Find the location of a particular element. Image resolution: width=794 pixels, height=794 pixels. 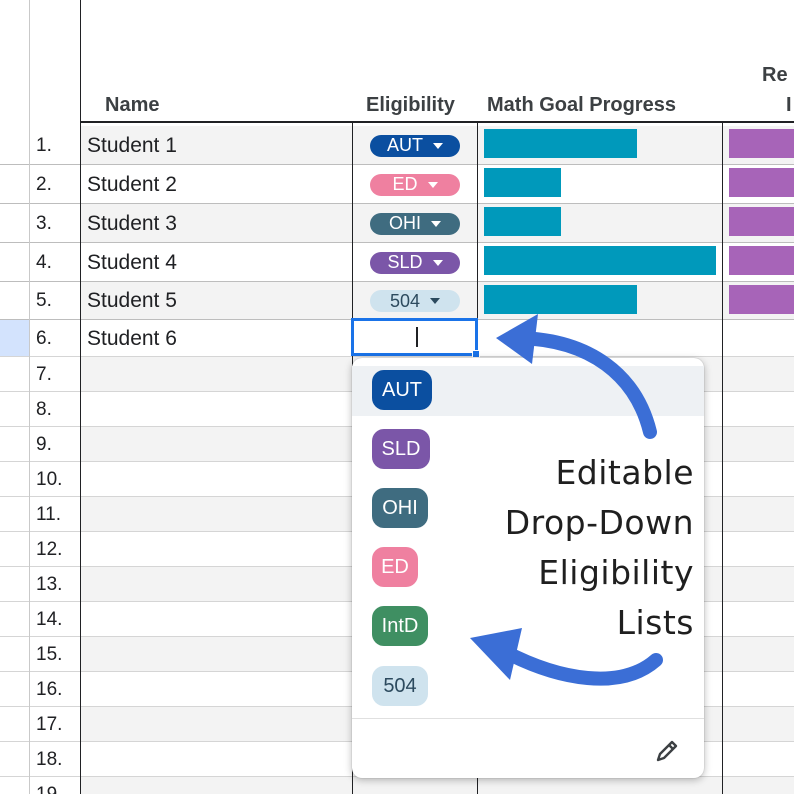

header-eligibility: Eligibility is located at coordinates (410, 105).